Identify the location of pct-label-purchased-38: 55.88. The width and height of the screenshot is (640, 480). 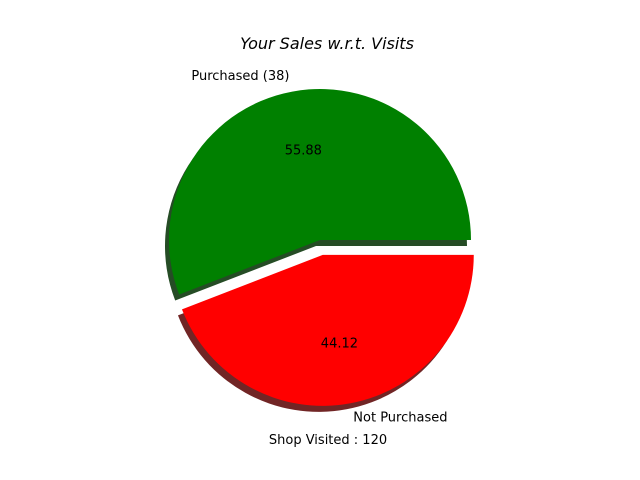
(303, 150).